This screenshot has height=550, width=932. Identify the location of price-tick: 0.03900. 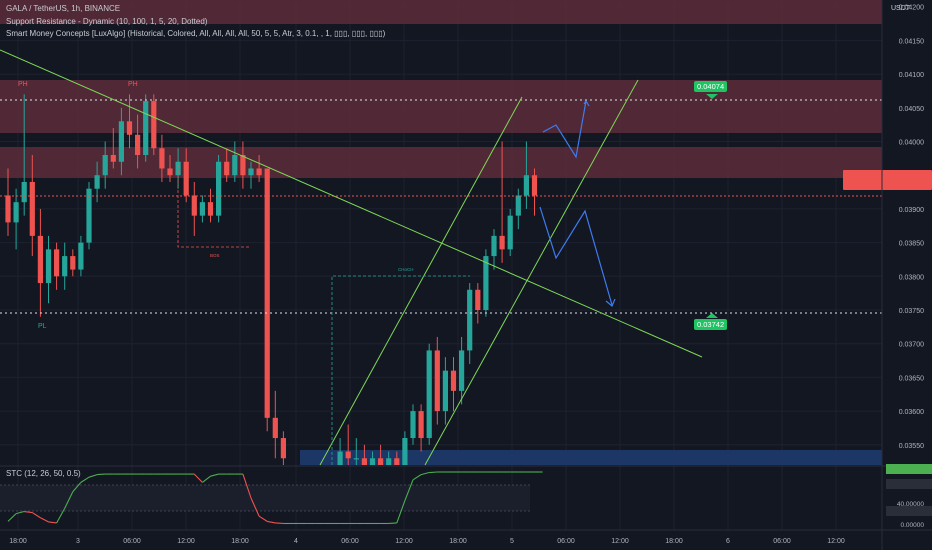
(911, 210).